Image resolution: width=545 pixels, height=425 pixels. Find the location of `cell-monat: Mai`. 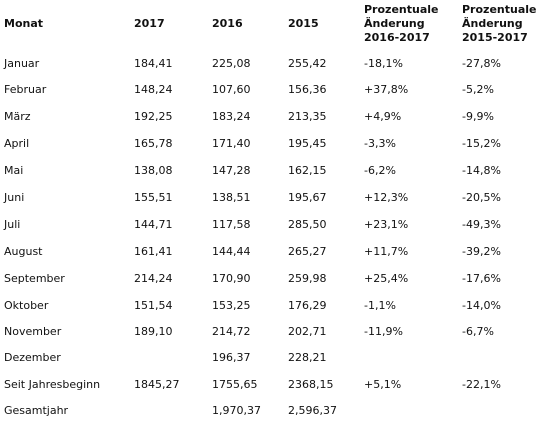

cell-monat: Mai is located at coordinates (14, 170).